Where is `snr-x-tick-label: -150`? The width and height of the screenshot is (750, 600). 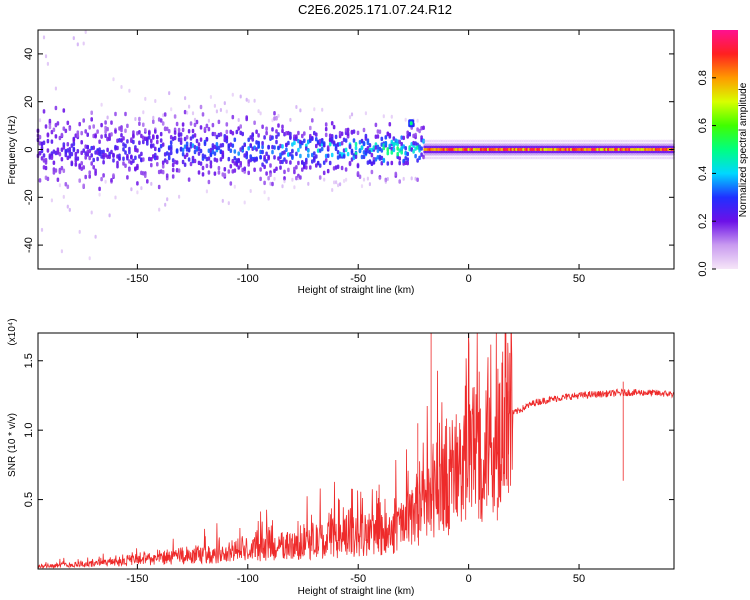
snr-x-tick-label: -150 is located at coordinates (137, 579).